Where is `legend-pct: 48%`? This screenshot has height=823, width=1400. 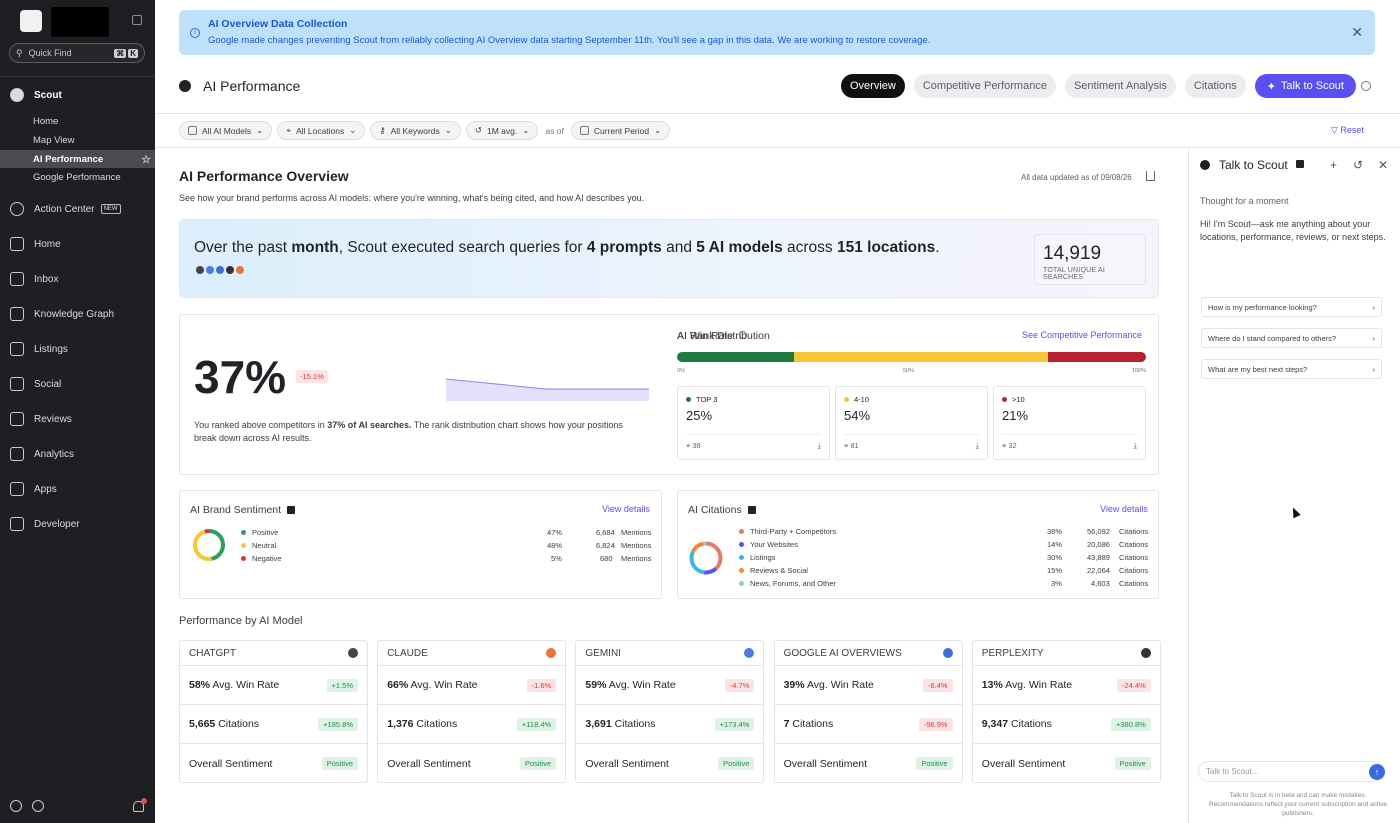
legend-pct: 48% is located at coordinates (555, 545).